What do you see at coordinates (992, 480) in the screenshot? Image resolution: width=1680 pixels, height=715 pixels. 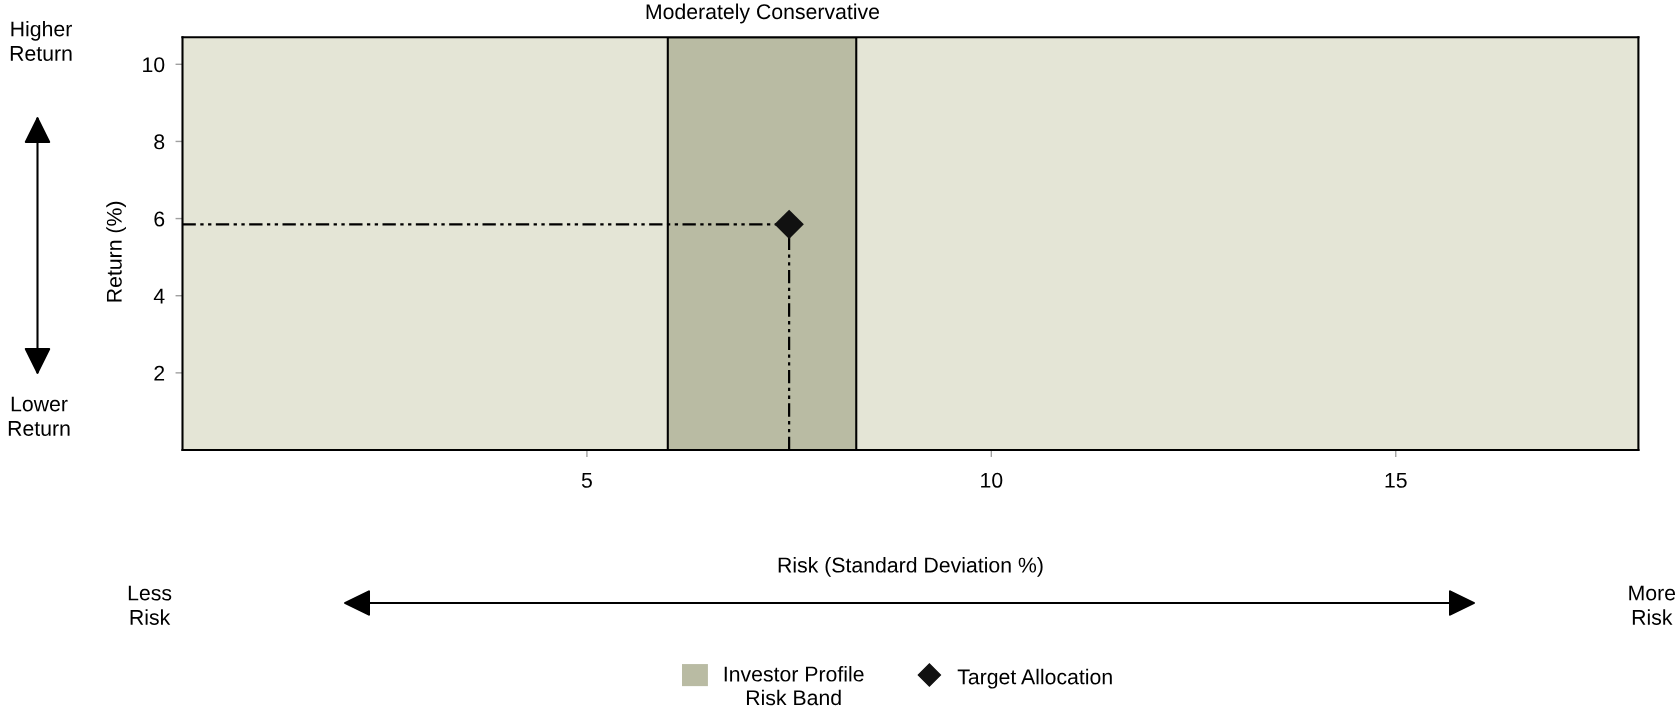 I see `x-tick-label: 10` at bounding box center [992, 480].